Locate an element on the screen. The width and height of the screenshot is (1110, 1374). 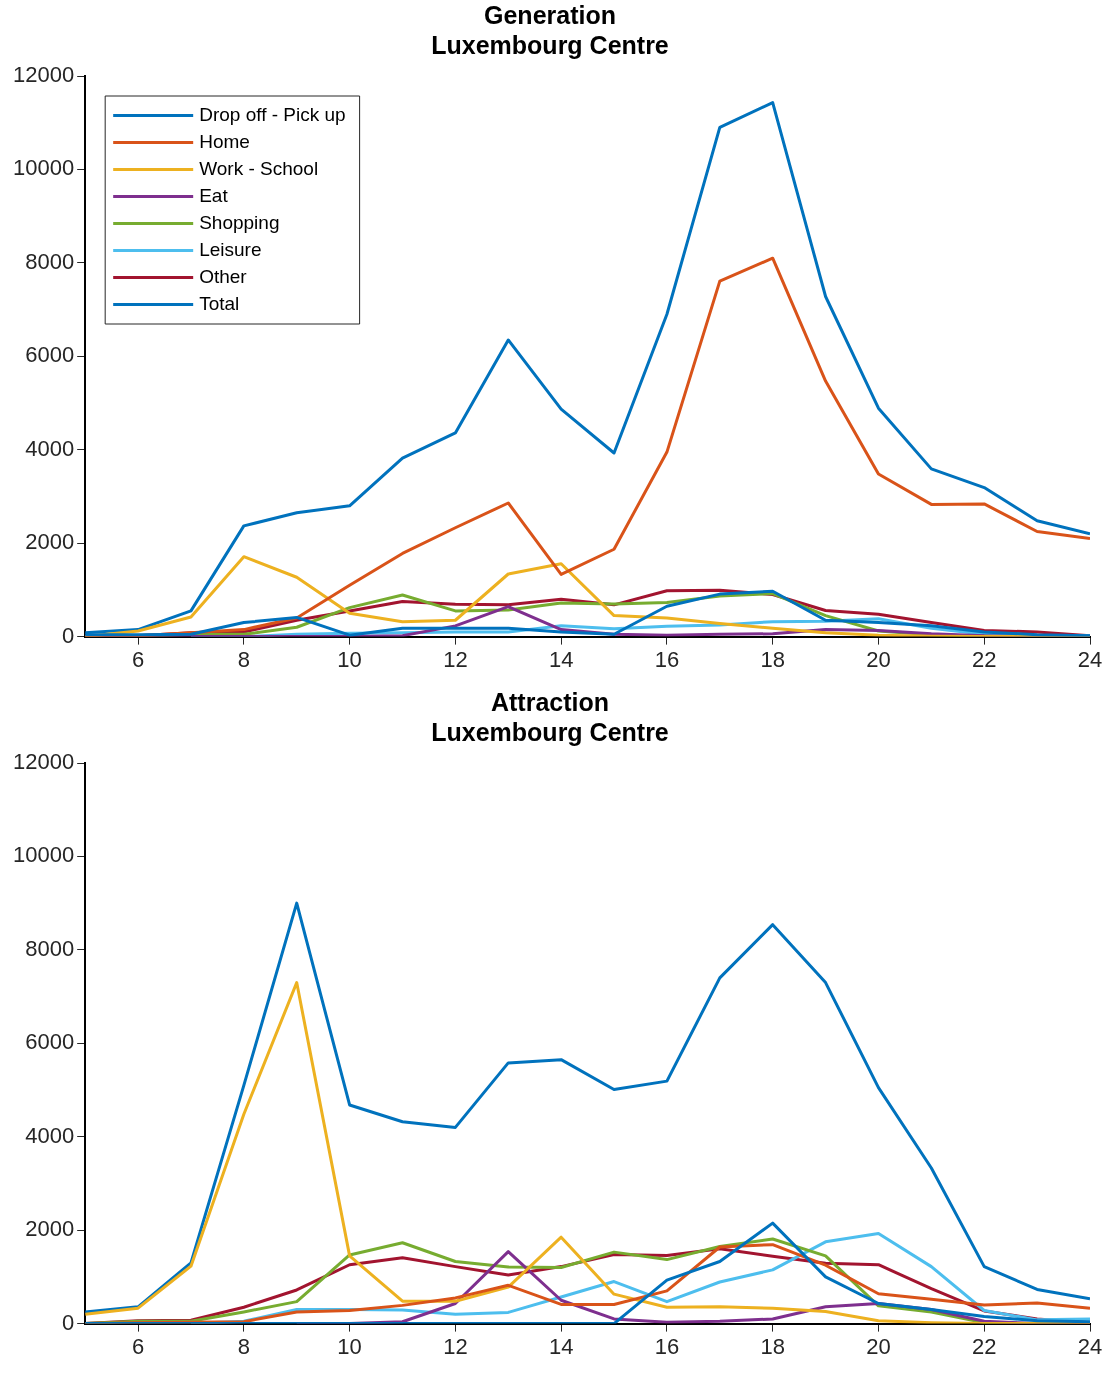
chart-title: Attraction is located at coordinates (550, 701).